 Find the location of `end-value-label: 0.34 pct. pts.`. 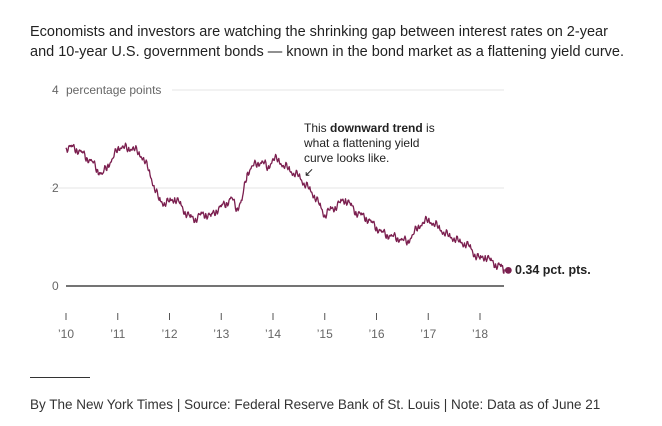

end-value-label: 0.34 pct. pts. is located at coordinates (553, 270).